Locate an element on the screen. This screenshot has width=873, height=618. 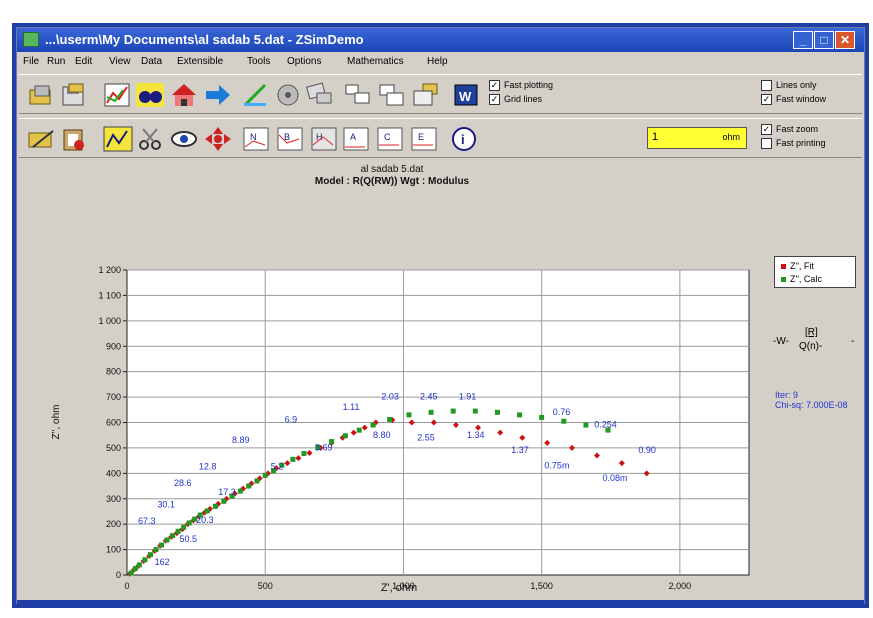
frequency-label: 12.8 is located at coordinates (208, 467).